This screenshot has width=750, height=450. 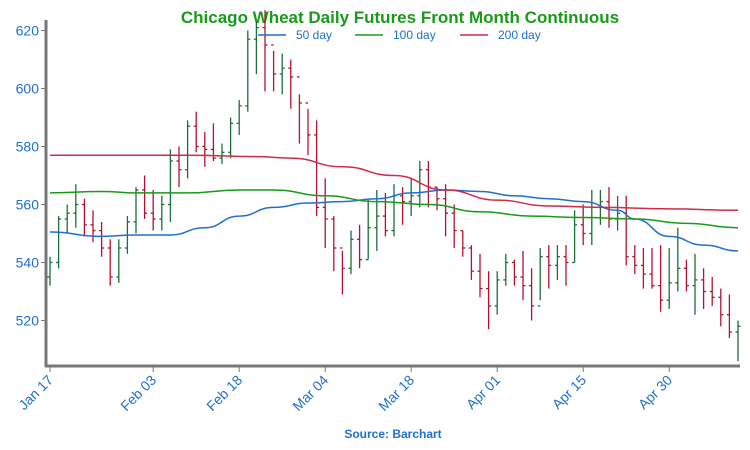 What do you see at coordinates (414, 35) in the screenshot?
I see `legend-label: 100 day` at bounding box center [414, 35].